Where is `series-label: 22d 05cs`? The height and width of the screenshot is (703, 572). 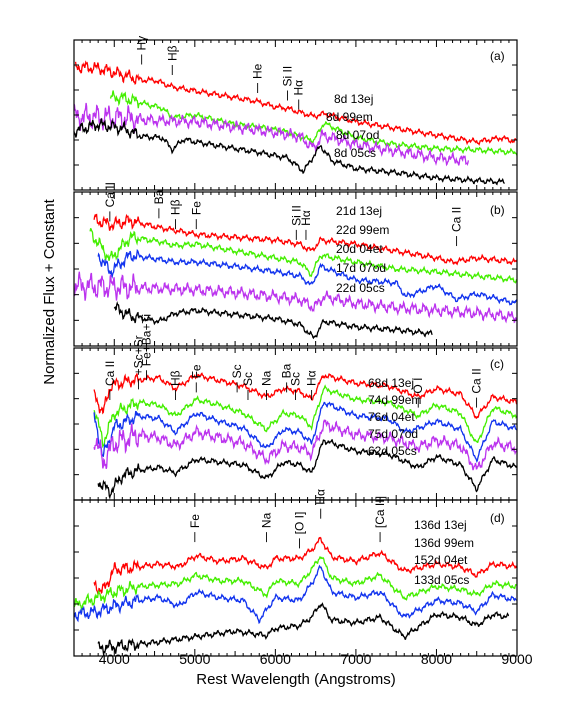
series-label: 22d 05cs is located at coordinates (360, 288).